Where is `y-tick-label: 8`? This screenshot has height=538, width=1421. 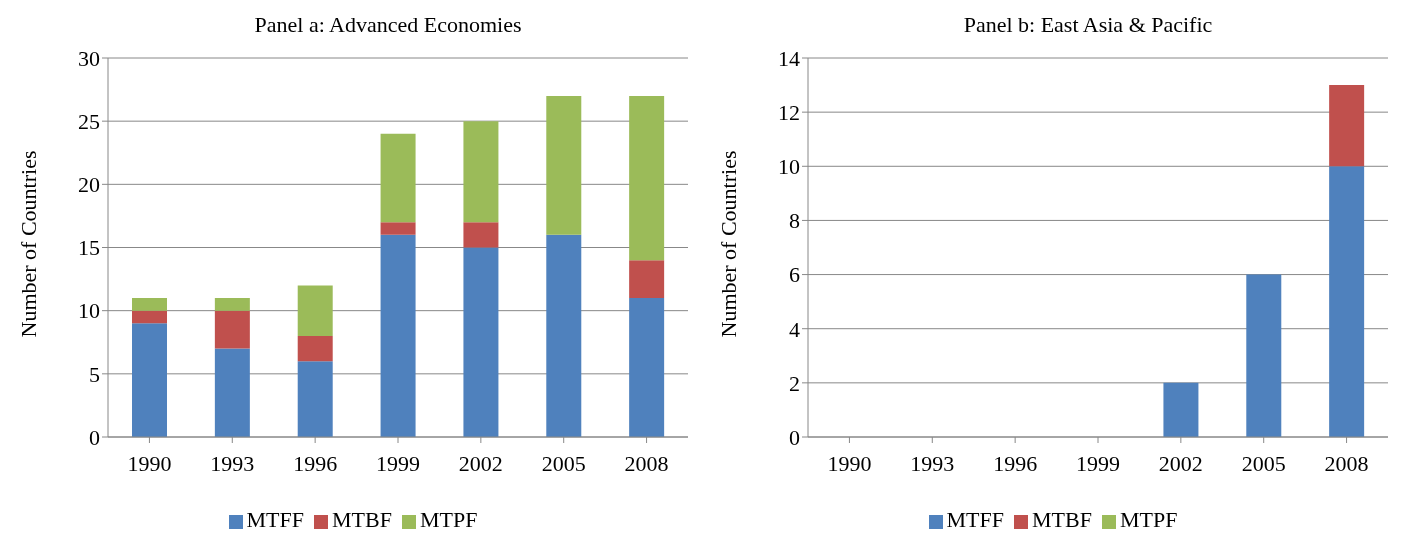
y-tick-label: 8 is located at coordinates (794, 221).